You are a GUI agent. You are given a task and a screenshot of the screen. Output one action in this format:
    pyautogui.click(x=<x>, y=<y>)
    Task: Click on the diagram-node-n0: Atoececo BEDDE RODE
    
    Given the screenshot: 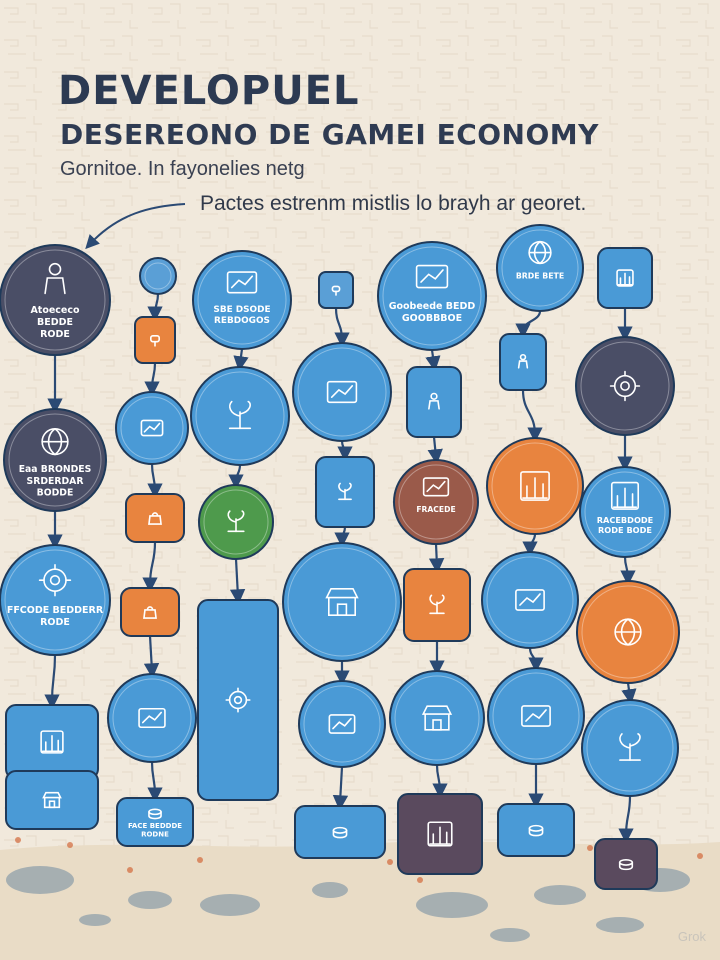 What is the action you would take?
    pyautogui.click(x=55, y=300)
    